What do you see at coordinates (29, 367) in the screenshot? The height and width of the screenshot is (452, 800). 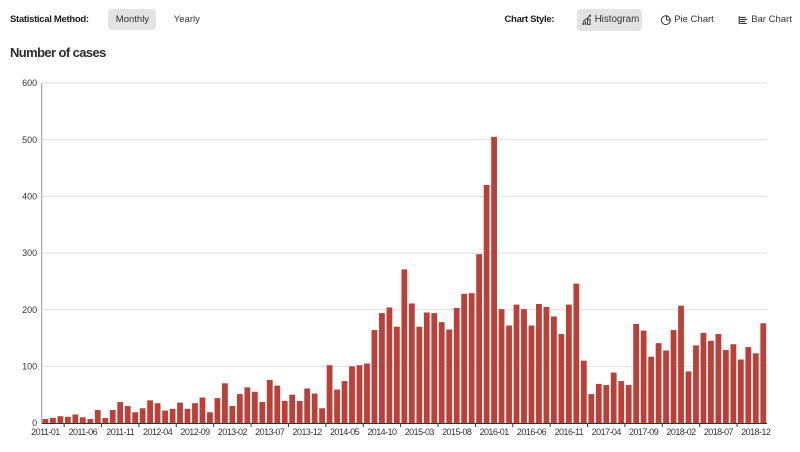 I see `svg-text: 100` at bounding box center [29, 367].